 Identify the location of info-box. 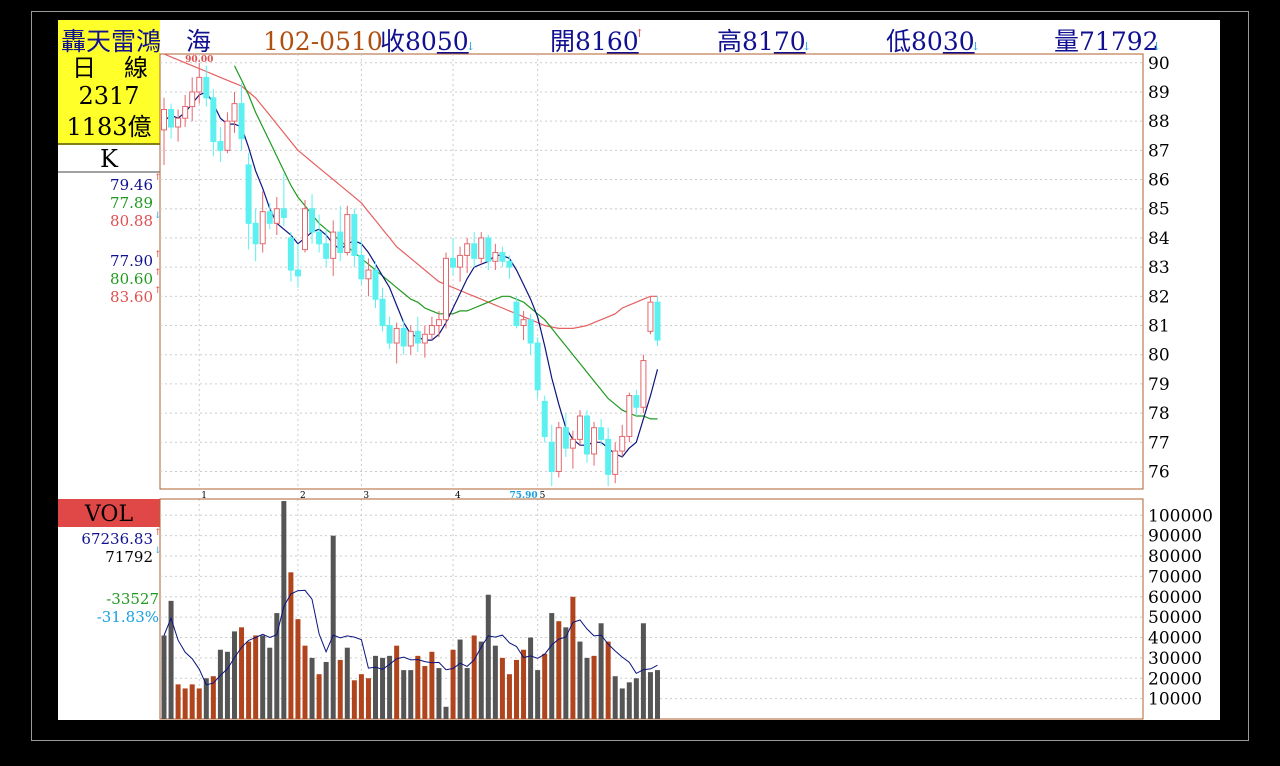
(109, 100).